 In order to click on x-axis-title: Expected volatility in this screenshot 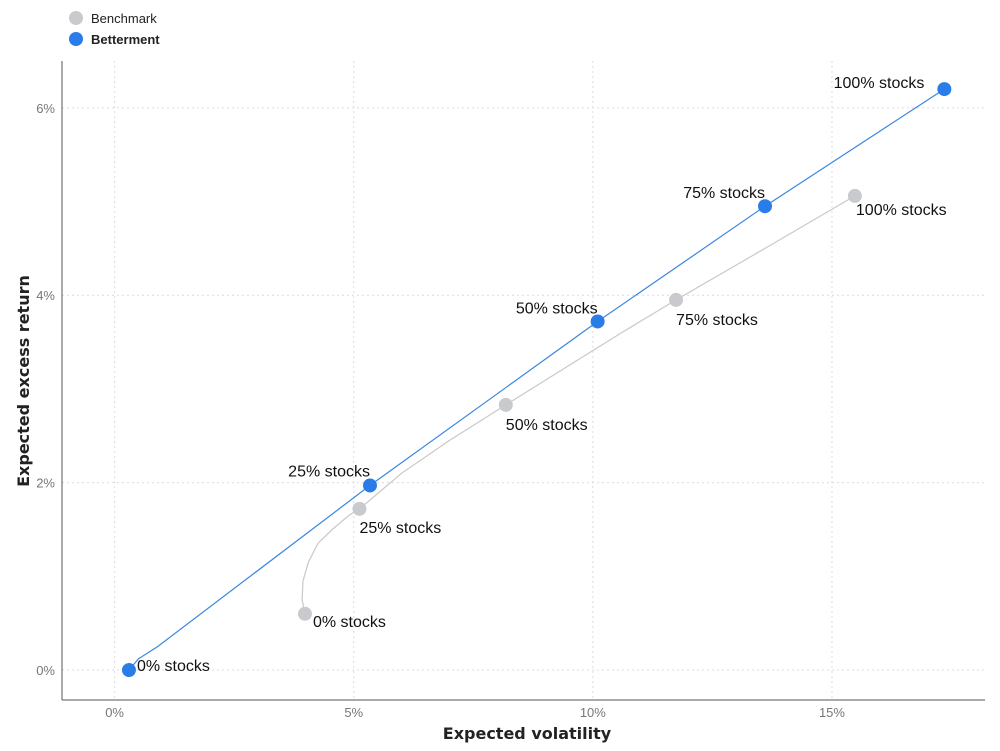, I will do `click(527, 733)`.